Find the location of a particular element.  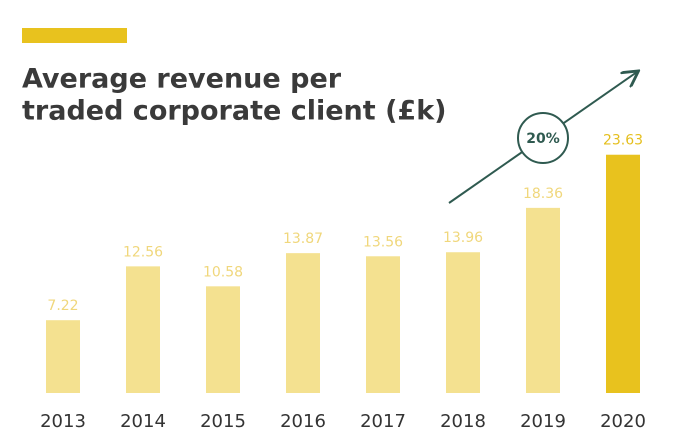

x-tick-label: 2019 is located at coordinates (543, 421).